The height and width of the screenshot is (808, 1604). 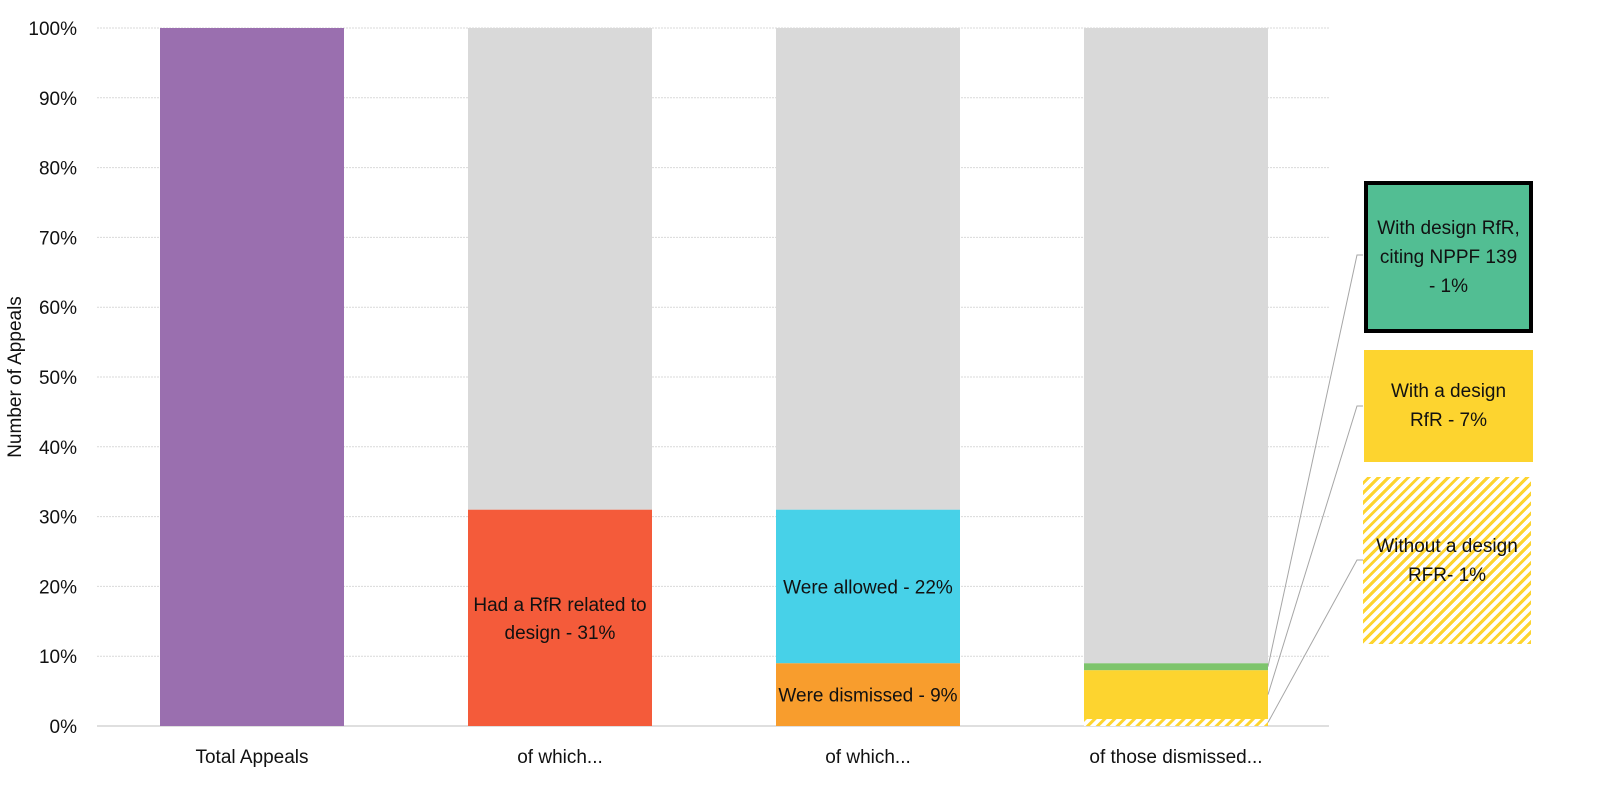 I want to click on callout-text: With design RfR, citing NPPF 139 - 1%, so click(x=1448, y=257).